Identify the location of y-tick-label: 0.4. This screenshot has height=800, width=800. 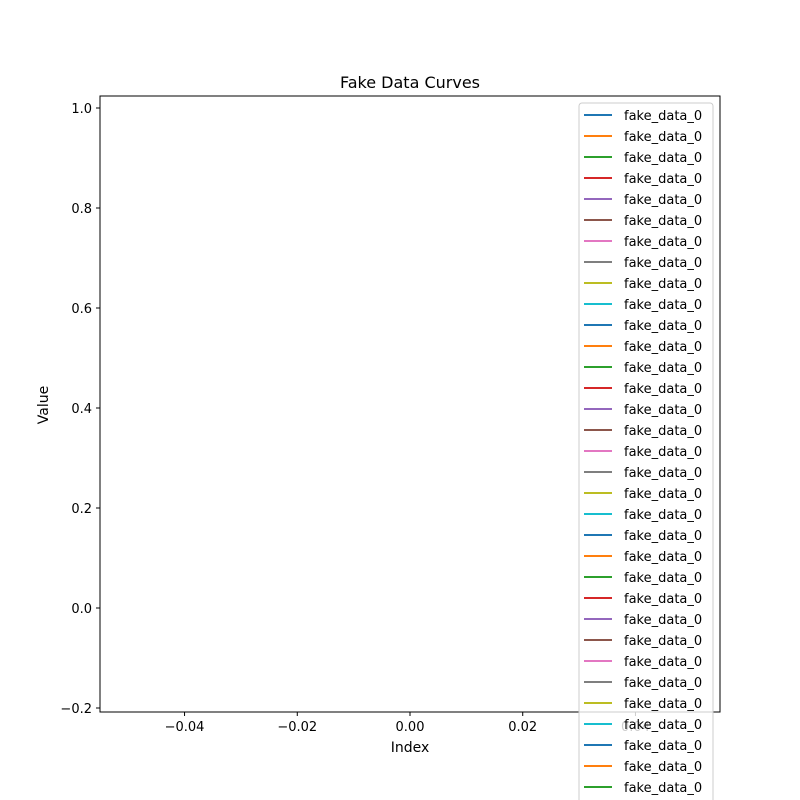
(81, 409).